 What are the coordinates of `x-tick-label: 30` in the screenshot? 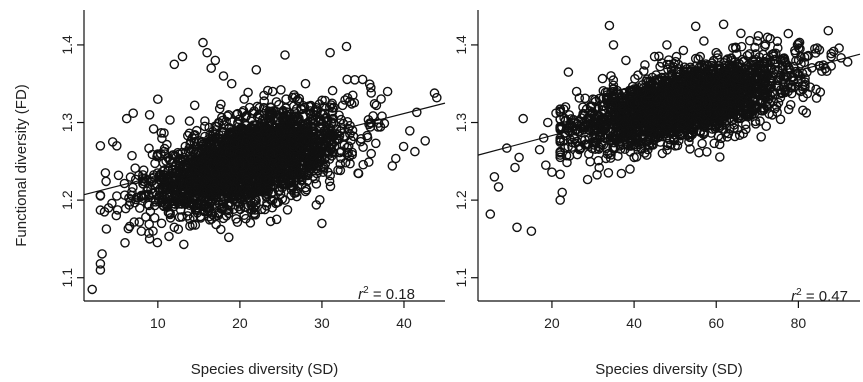 It's located at (322, 323).